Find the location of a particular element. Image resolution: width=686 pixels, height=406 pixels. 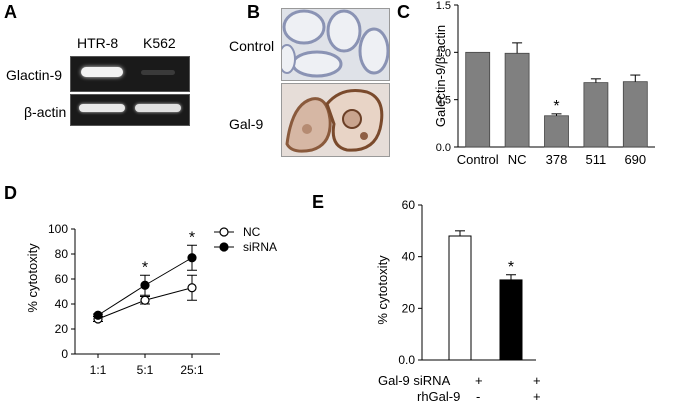

panel-e-label: E is located at coordinates (318, 202).